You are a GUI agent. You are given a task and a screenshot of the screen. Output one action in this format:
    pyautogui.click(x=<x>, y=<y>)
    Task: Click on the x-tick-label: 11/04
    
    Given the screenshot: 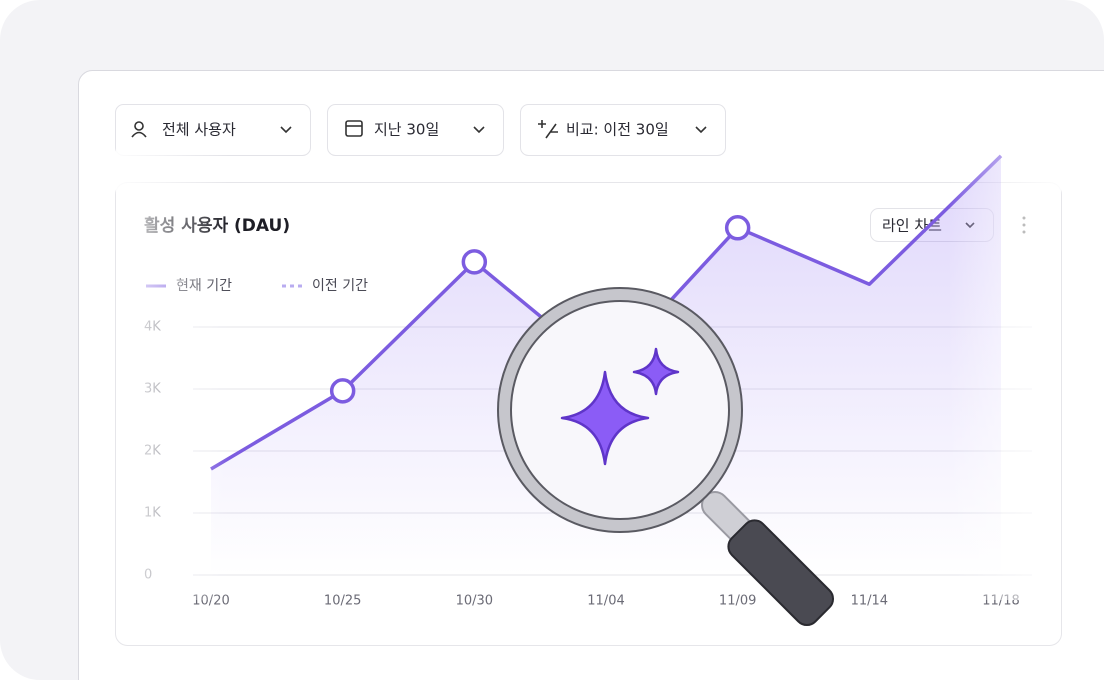 What is the action you would take?
    pyautogui.click(x=605, y=601)
    